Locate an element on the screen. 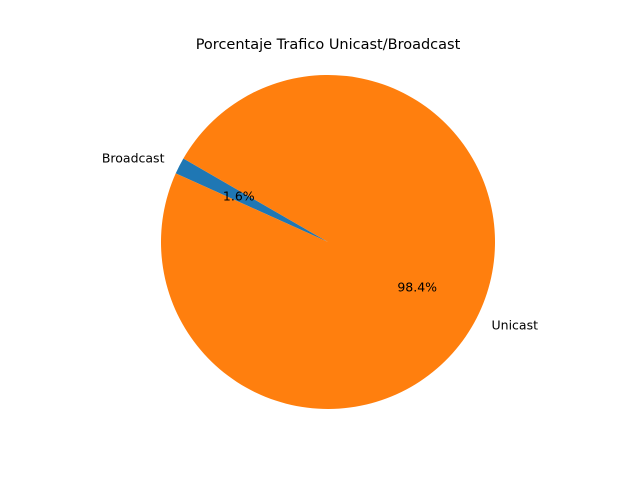 The image size is (640, 480). slice-pct-broadcast: 1.6% is located at coordinates (239, 195).